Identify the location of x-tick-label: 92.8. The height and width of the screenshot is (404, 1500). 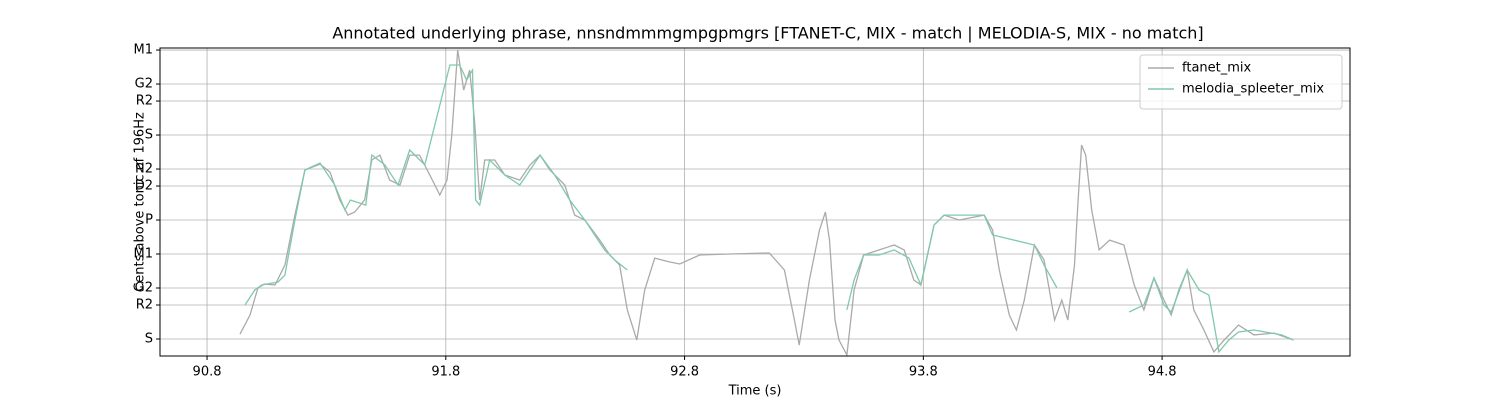
(684, 372).